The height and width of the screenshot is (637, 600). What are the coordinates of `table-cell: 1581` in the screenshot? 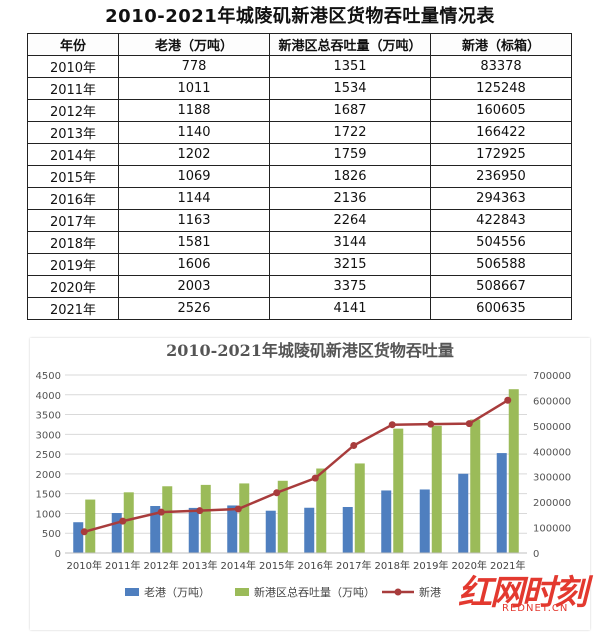 It's located at (194, 242).